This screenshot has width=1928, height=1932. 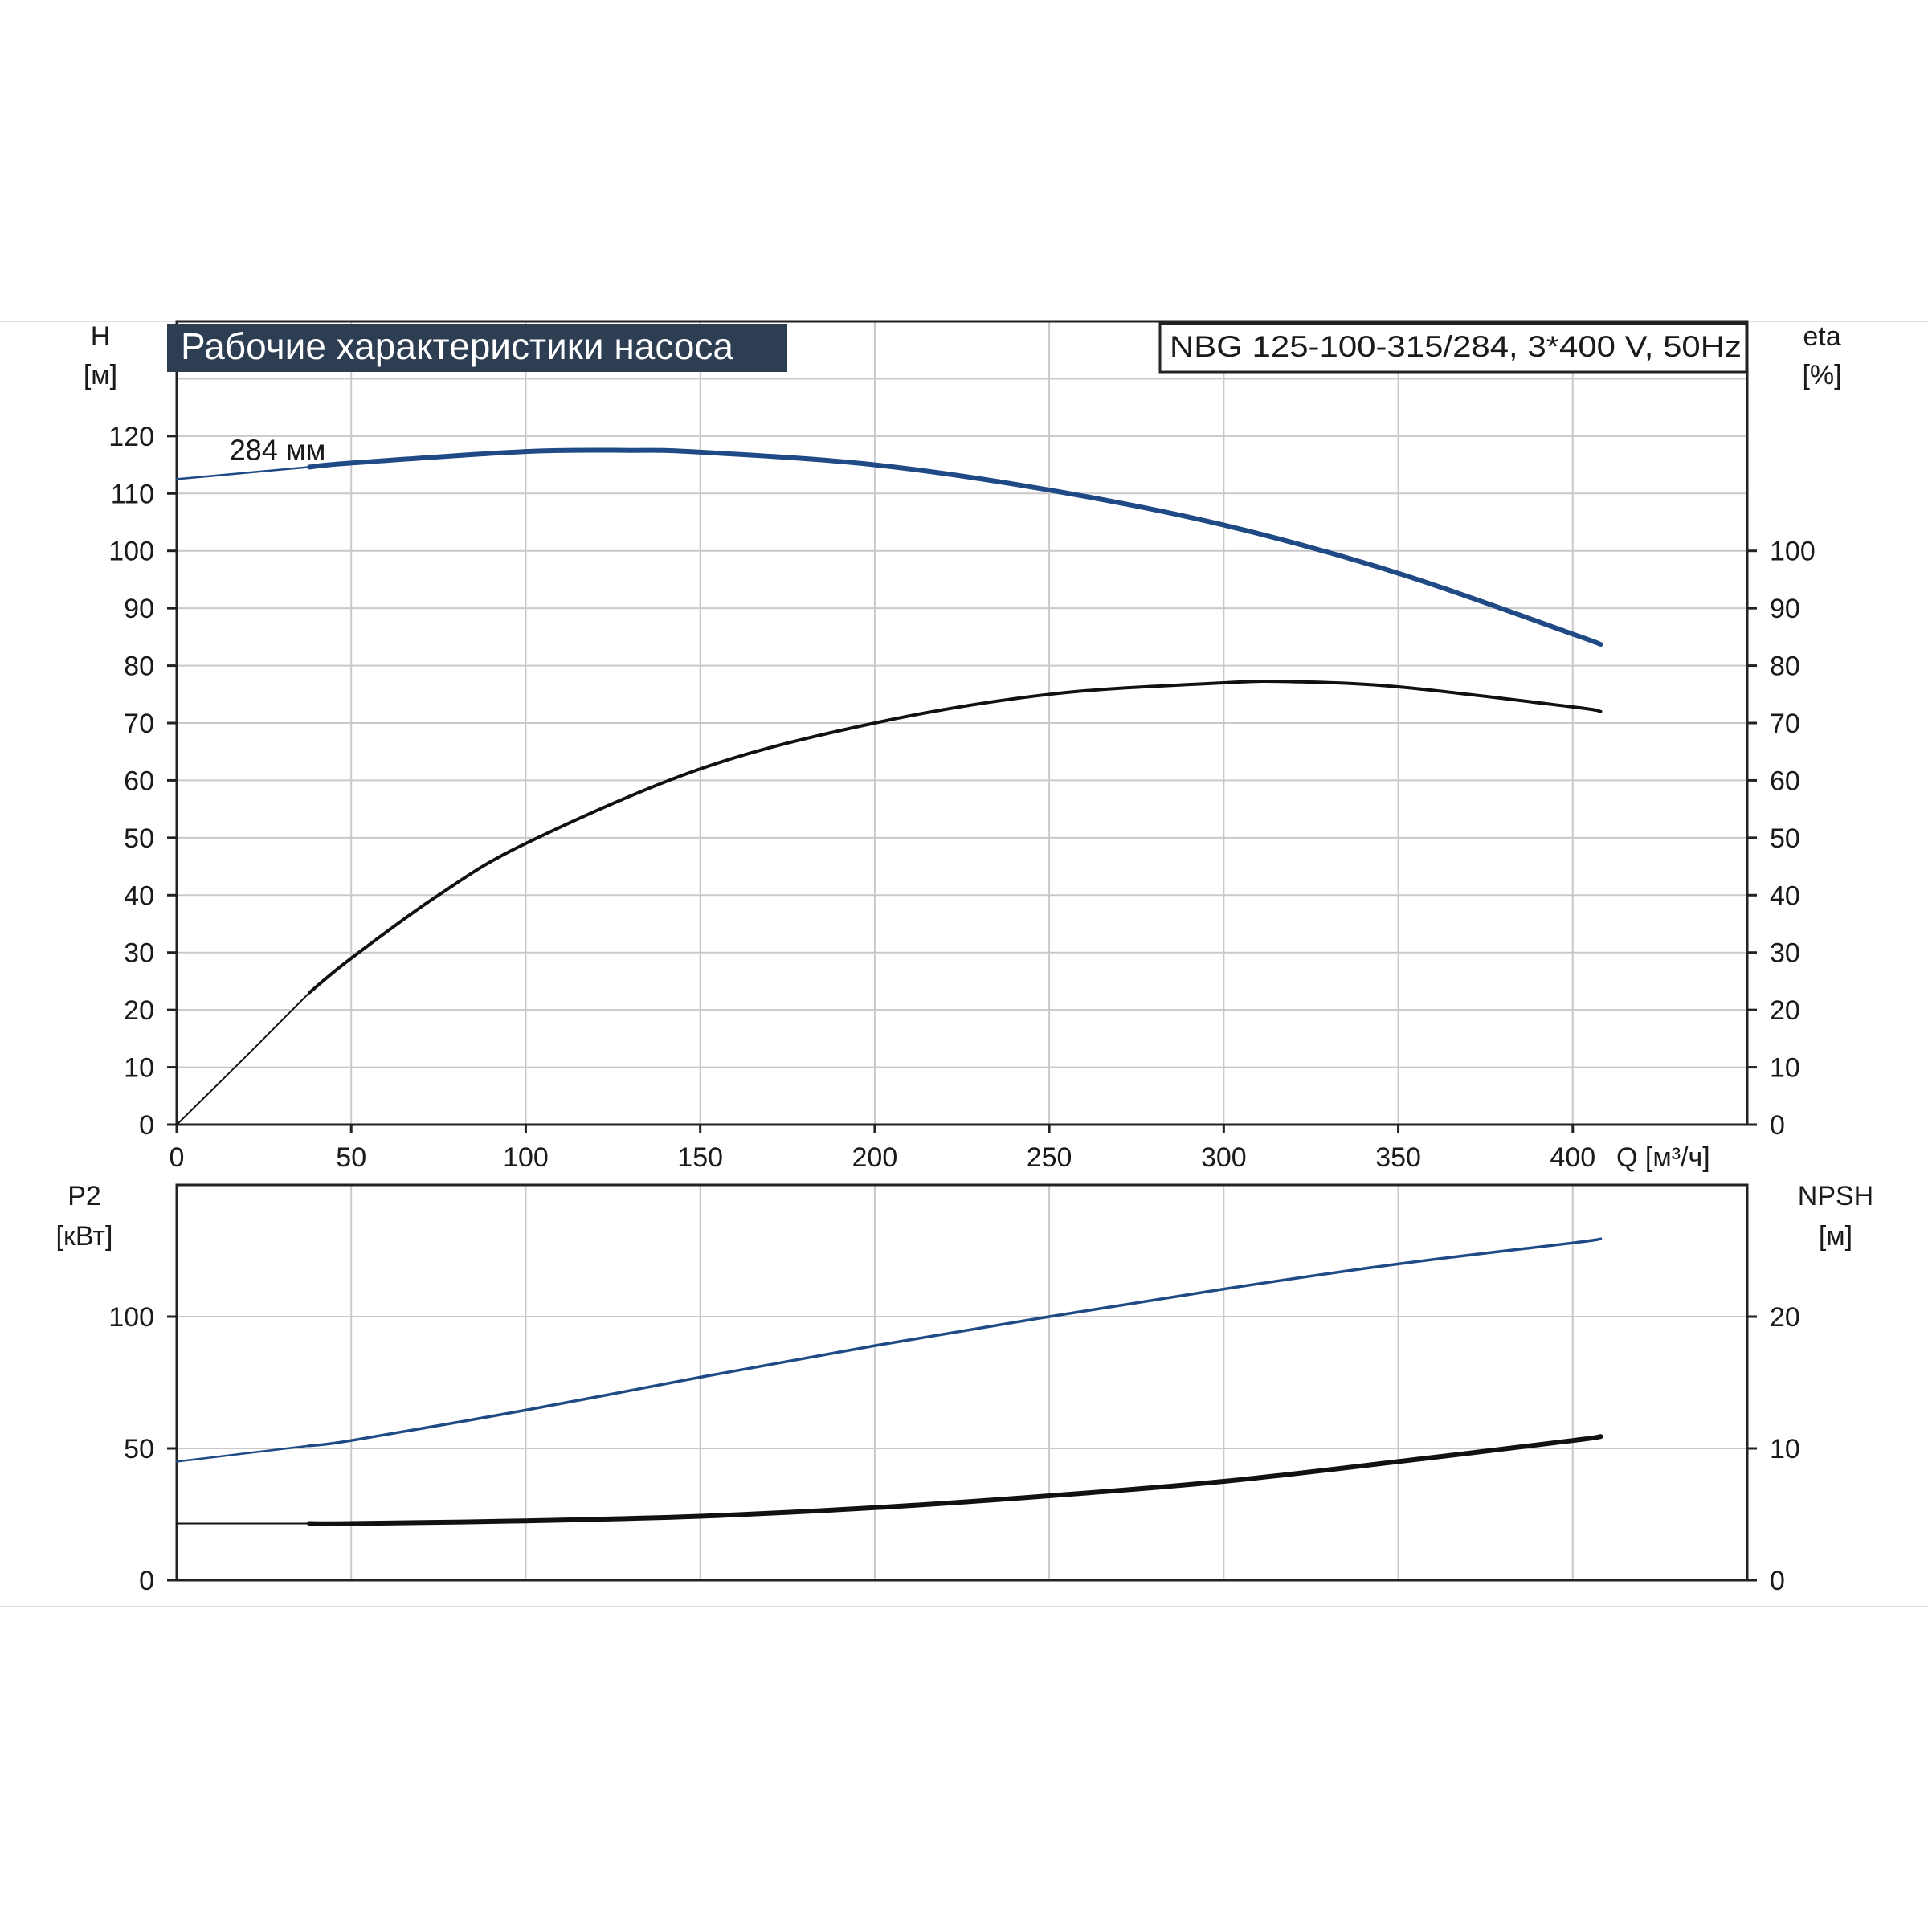 What do you see at coordinates (1785, 954) in the screenshot?
I see `eta-tick-label: 30` at bounding box center [1785, 954].